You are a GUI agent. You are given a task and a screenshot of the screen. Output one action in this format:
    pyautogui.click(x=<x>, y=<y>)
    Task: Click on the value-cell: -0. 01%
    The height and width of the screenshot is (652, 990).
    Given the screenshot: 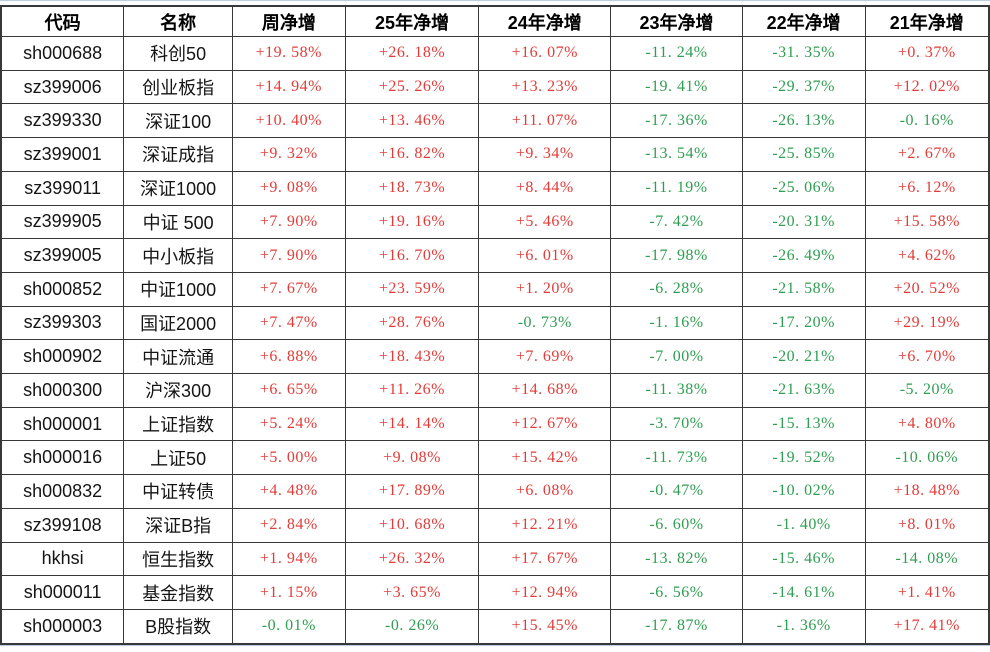 What is the action you would take?
    pyautogui.click(x=288, y=626)
    